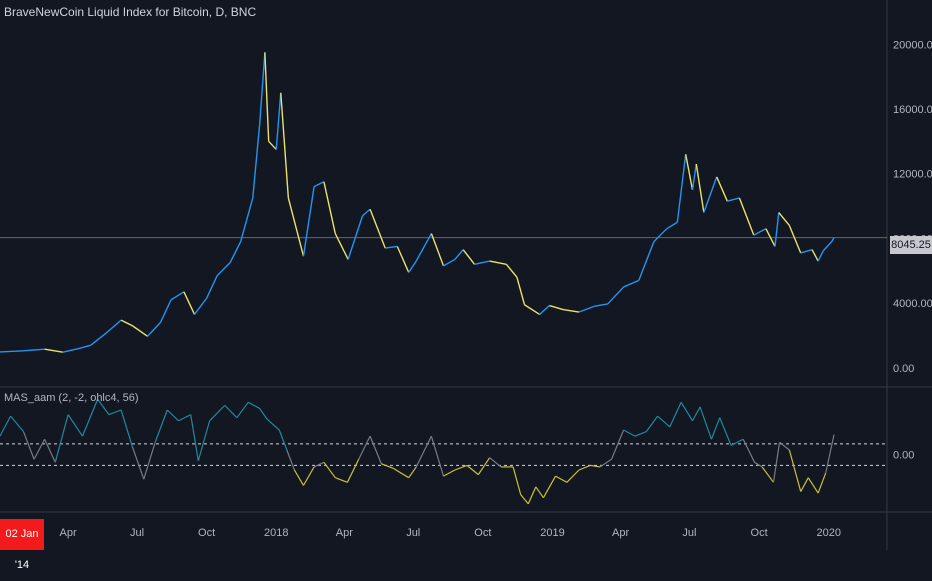  Describe the element at coordinates (552, 533) in the screenshot. I see `x-tick-label: 2019` at that location.